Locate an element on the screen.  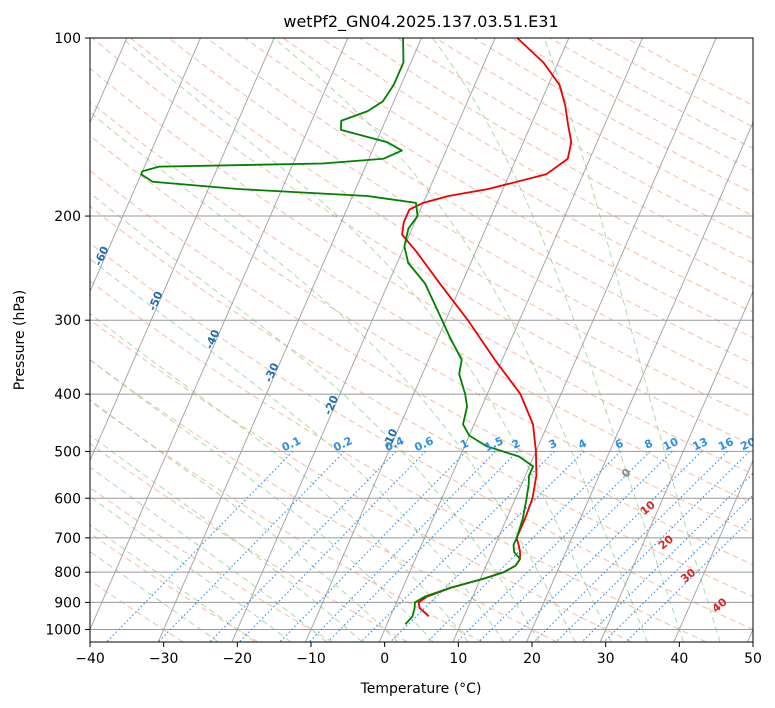
x-tick-label: −40 is located at coordinates (90, 659).